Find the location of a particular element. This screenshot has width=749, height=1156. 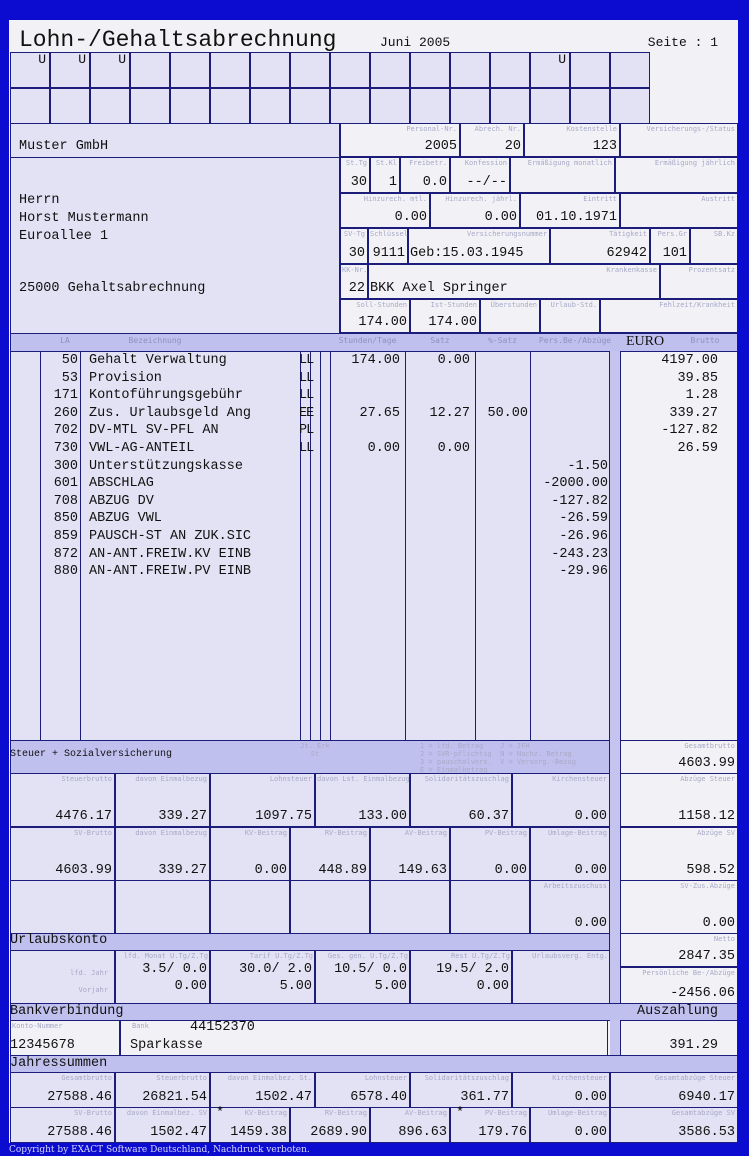

item-deduction: -29.96 is located at coordinates (583, 572).